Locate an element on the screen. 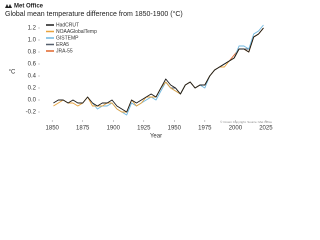 The width and height of the screenshot is (320, 240). y-tick-label: 0.2 is located at coordinates (32, 89).